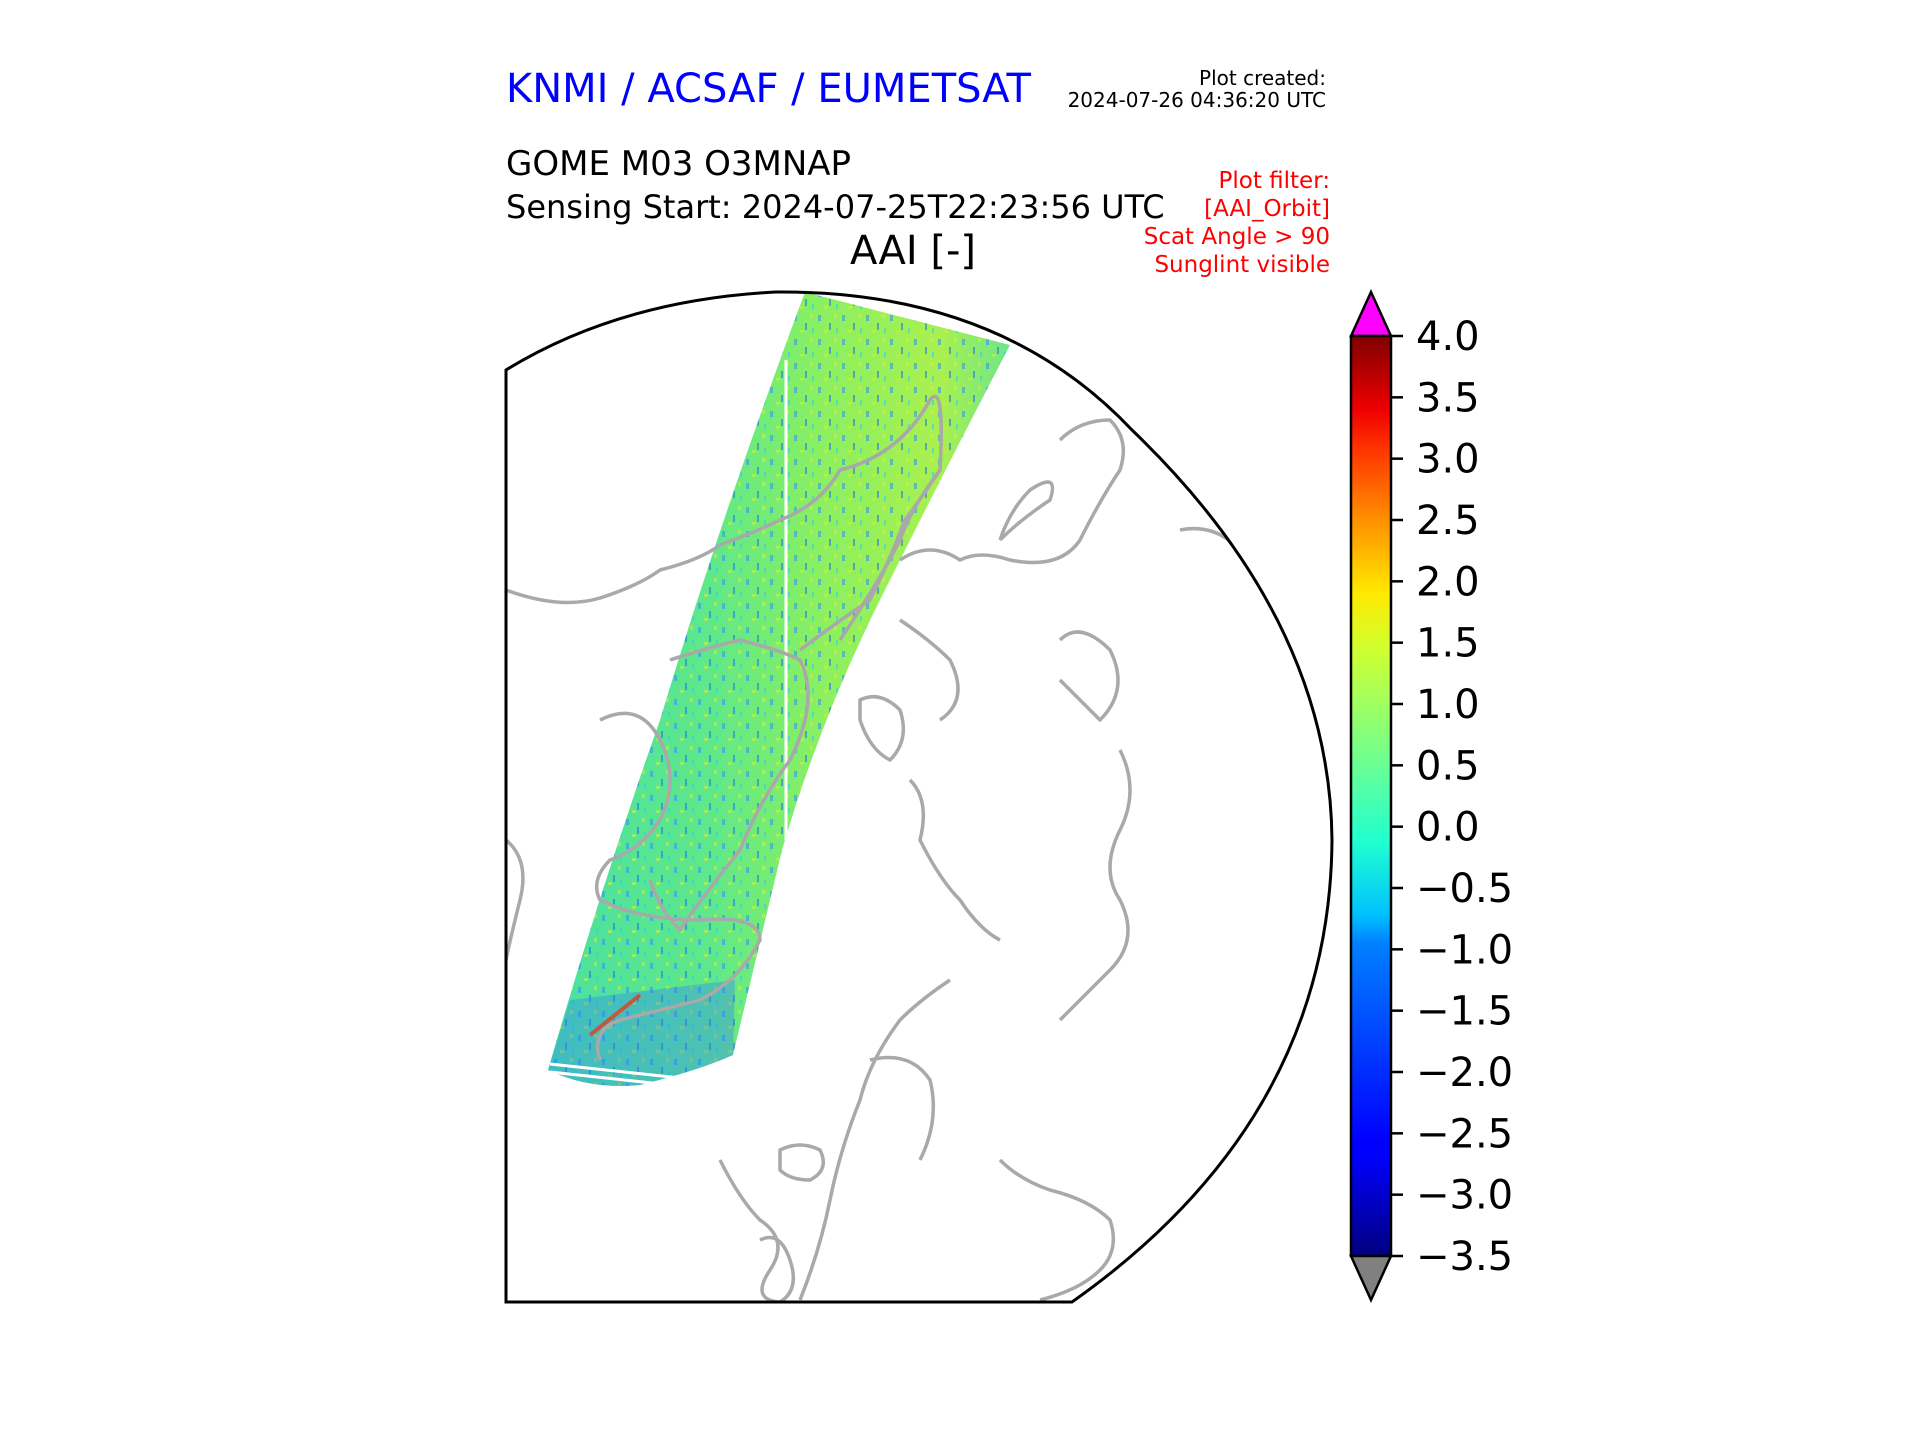  Describe the element at coordinates (1448, 582) in the screenshot. I see `colorbar-tick-label: 2.0` at that location.